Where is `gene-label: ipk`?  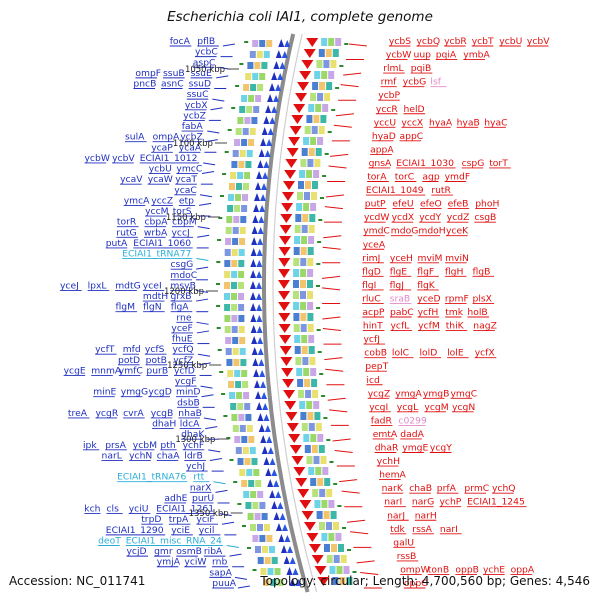
gene-label: ipk is located at coordinates (90, 445).